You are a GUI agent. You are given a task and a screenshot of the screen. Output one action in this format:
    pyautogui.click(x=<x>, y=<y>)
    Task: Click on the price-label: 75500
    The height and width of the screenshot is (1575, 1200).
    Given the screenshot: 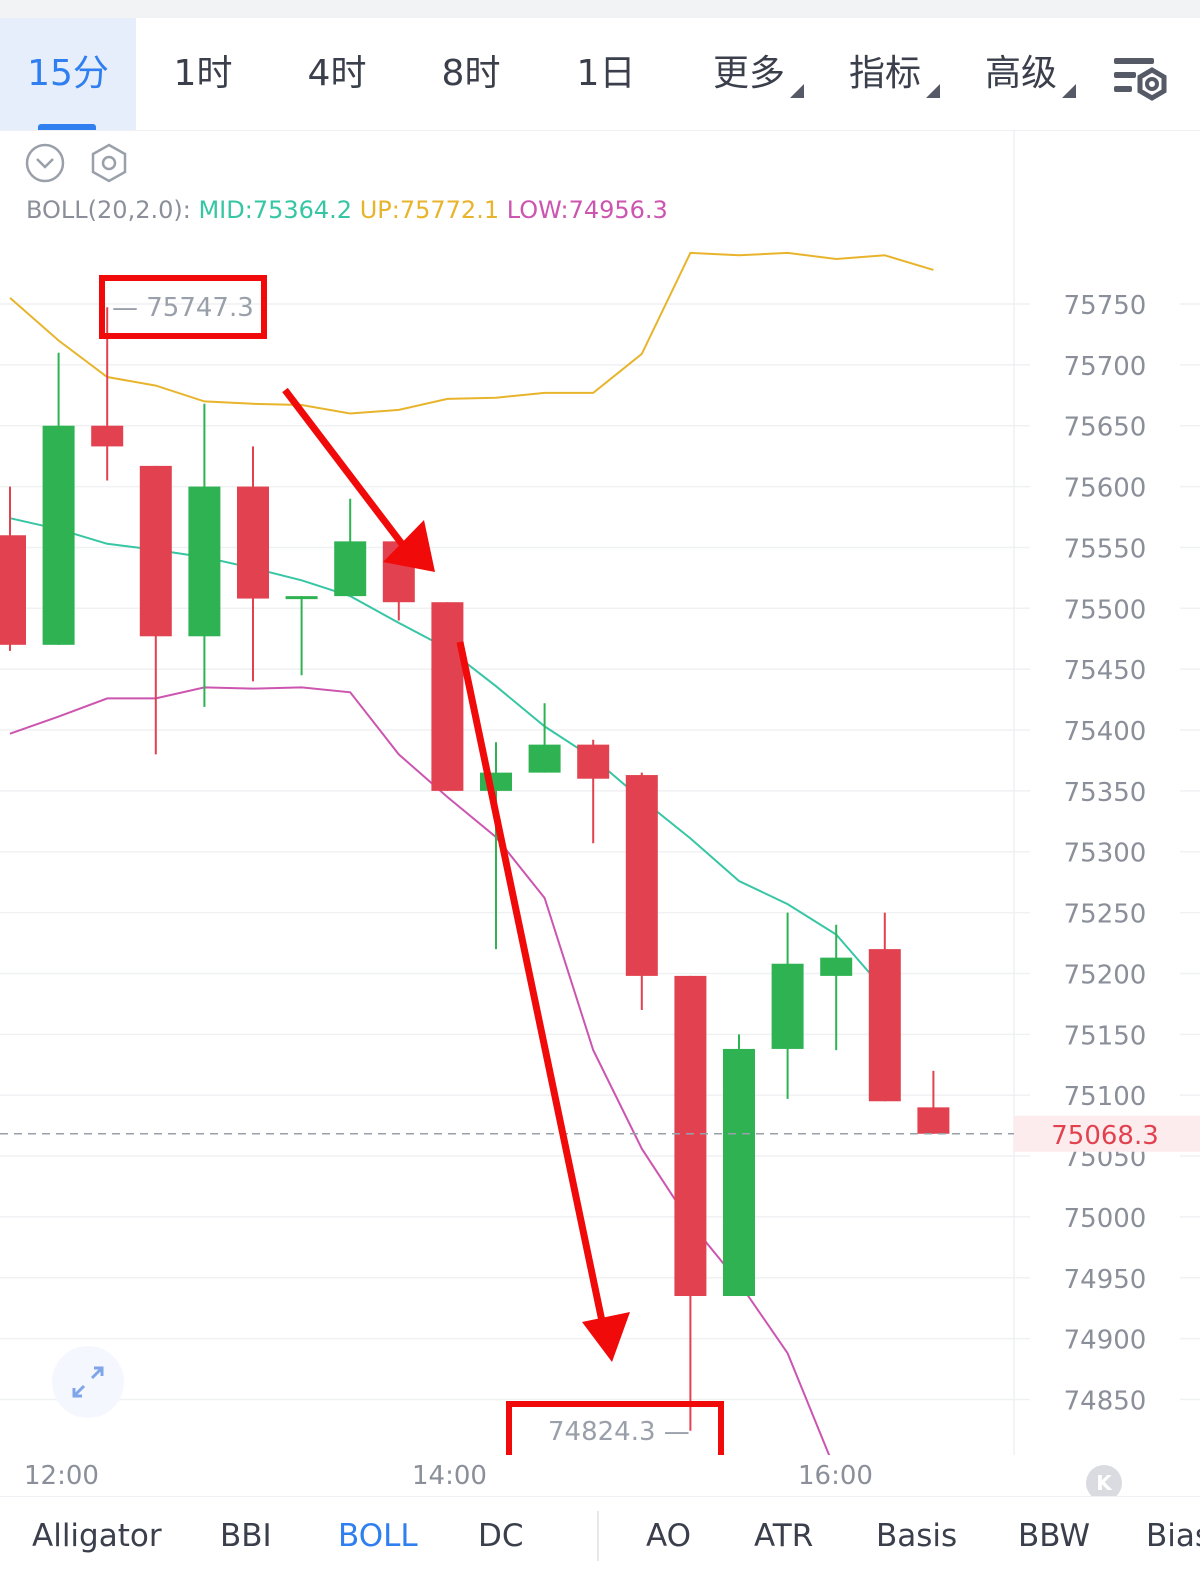 What is the action you would take?
    pyautogui.click(x=1105, y=610)
    